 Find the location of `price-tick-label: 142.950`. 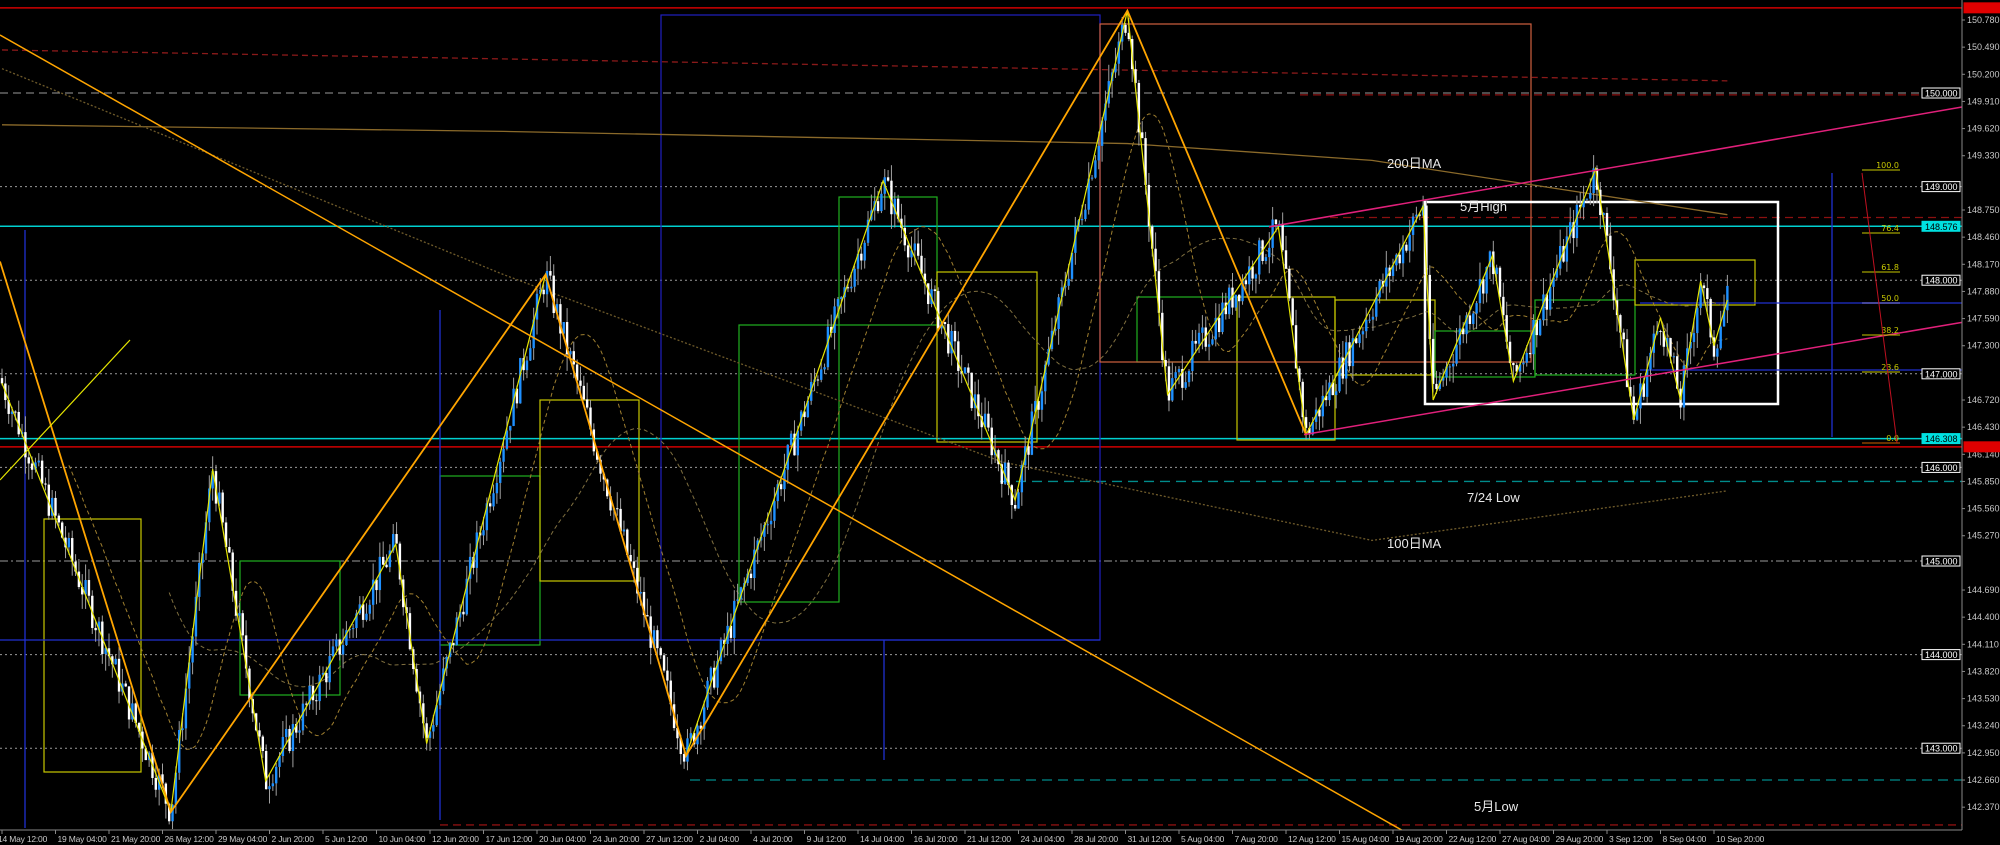

price-tick-label: 142.950 is located at coordinates (1983, 753).